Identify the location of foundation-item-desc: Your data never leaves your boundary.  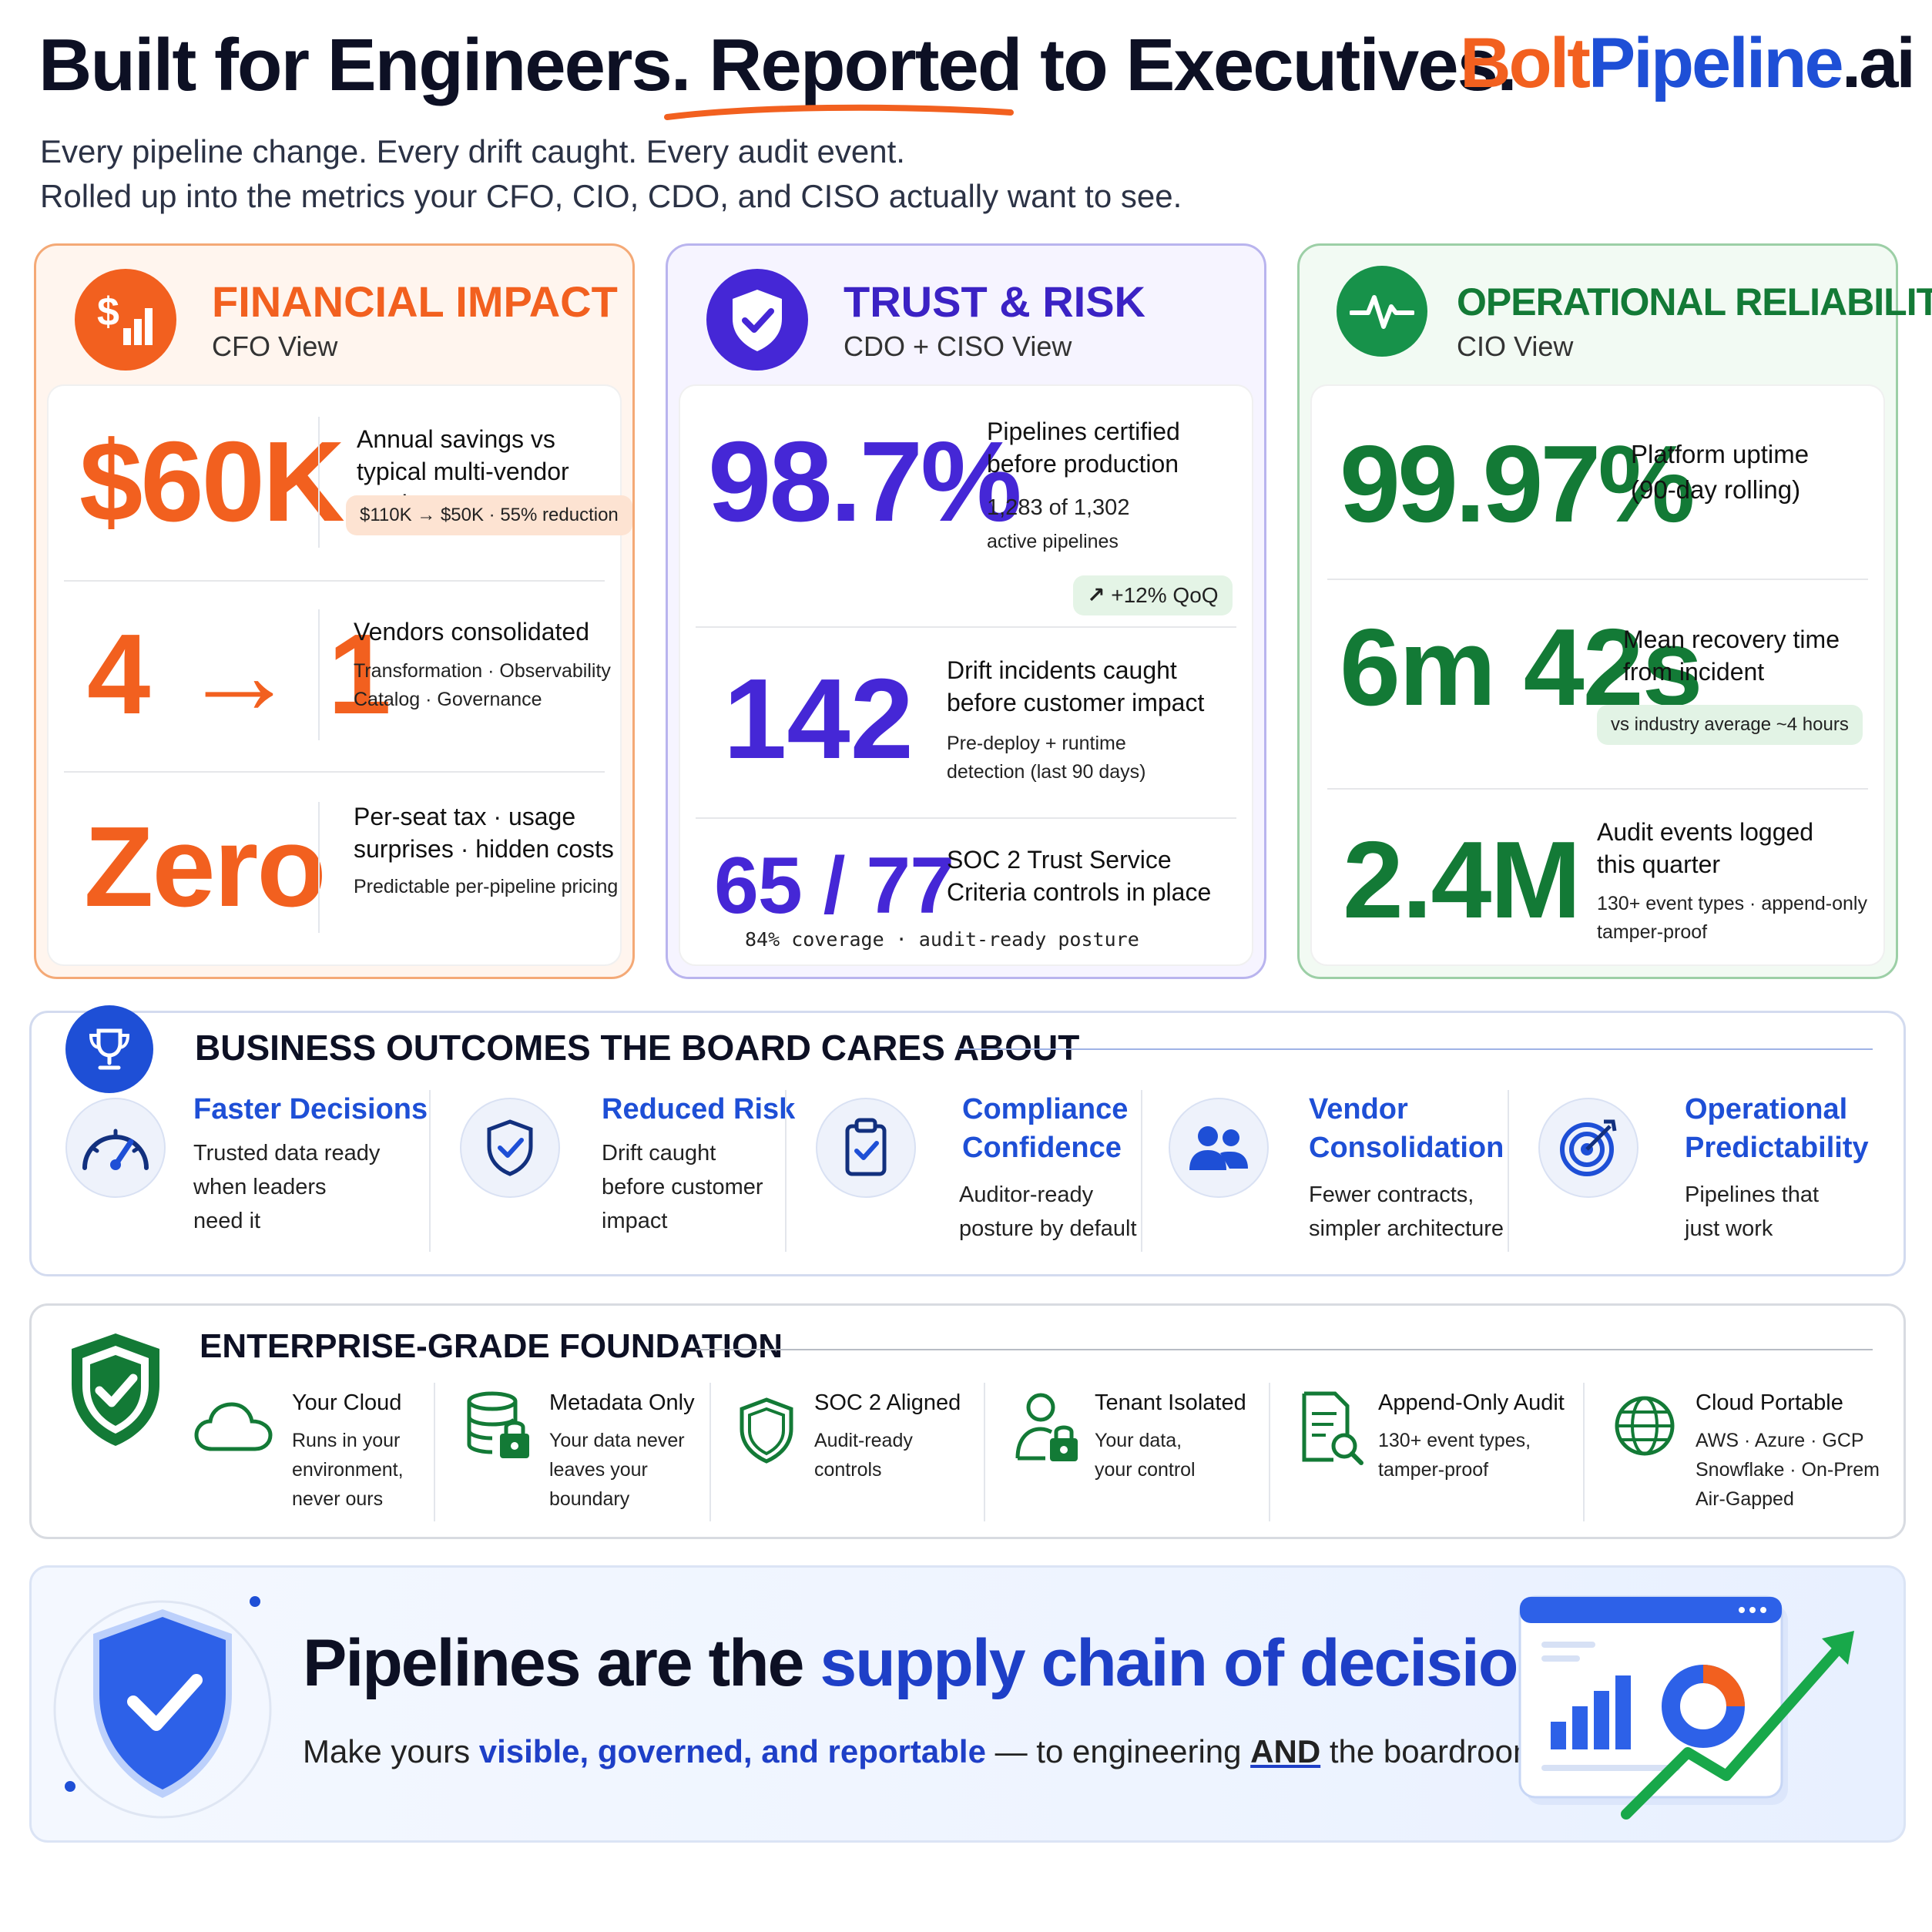
(617, 1470).